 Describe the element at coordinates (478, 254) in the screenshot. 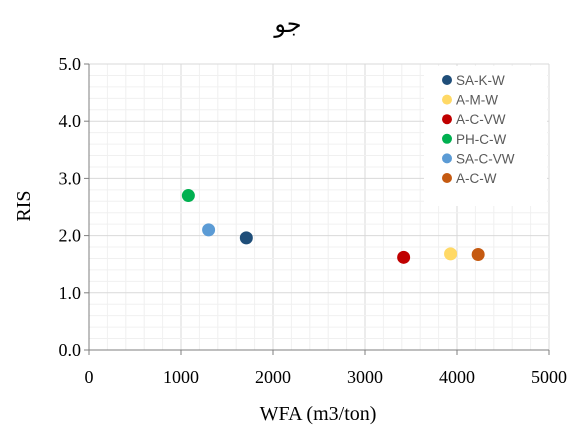

I see `data-point-a-c-w` at that location.